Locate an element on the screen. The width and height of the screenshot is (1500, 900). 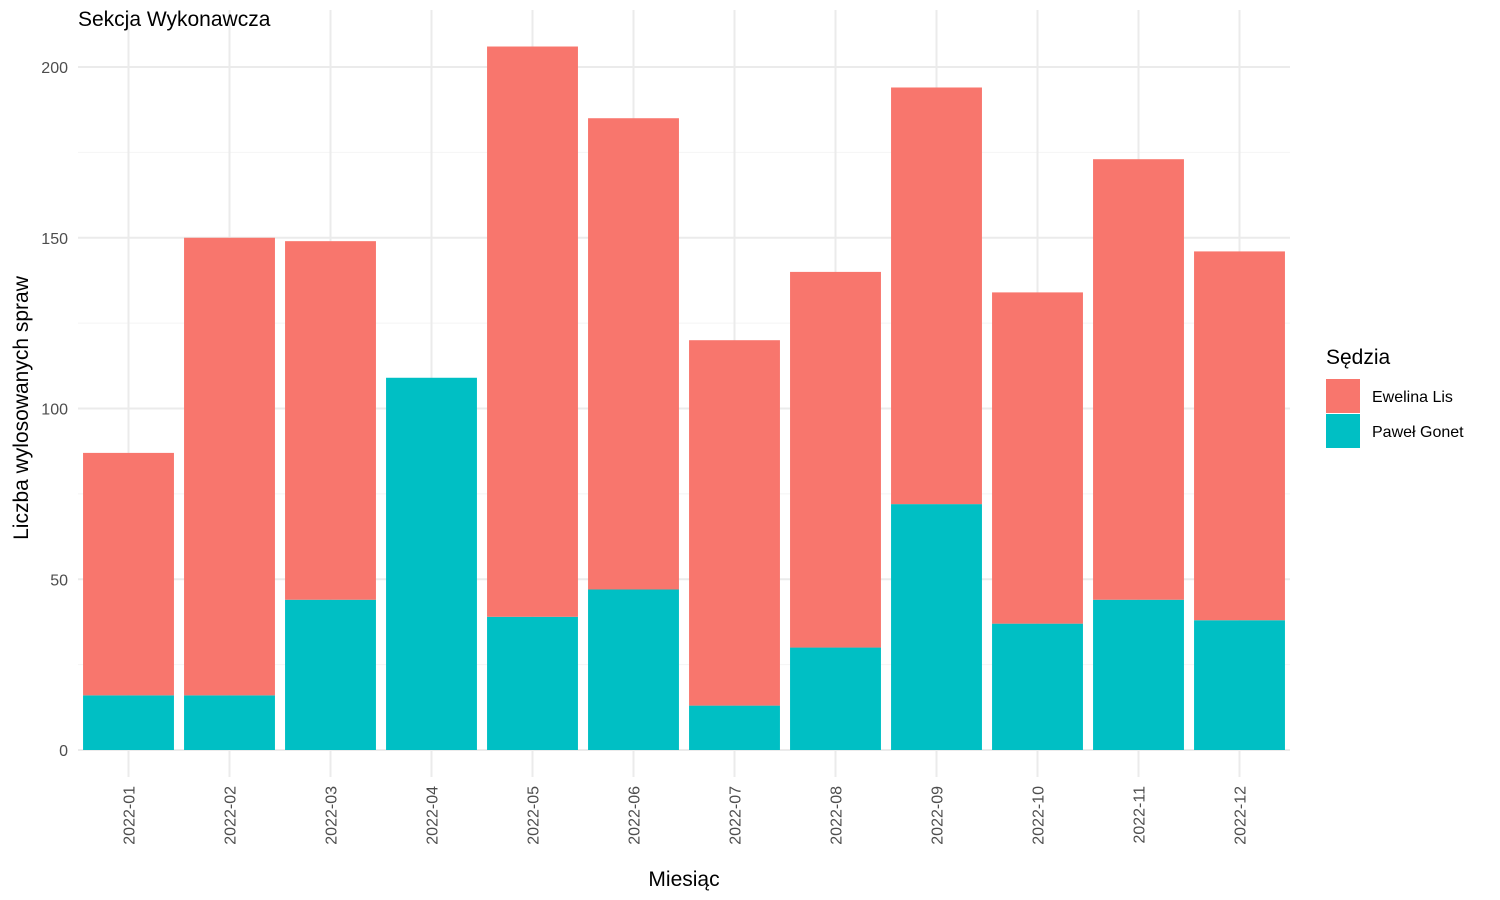
x-tick-label: 2022-01 is located at coordinates (130, 815).